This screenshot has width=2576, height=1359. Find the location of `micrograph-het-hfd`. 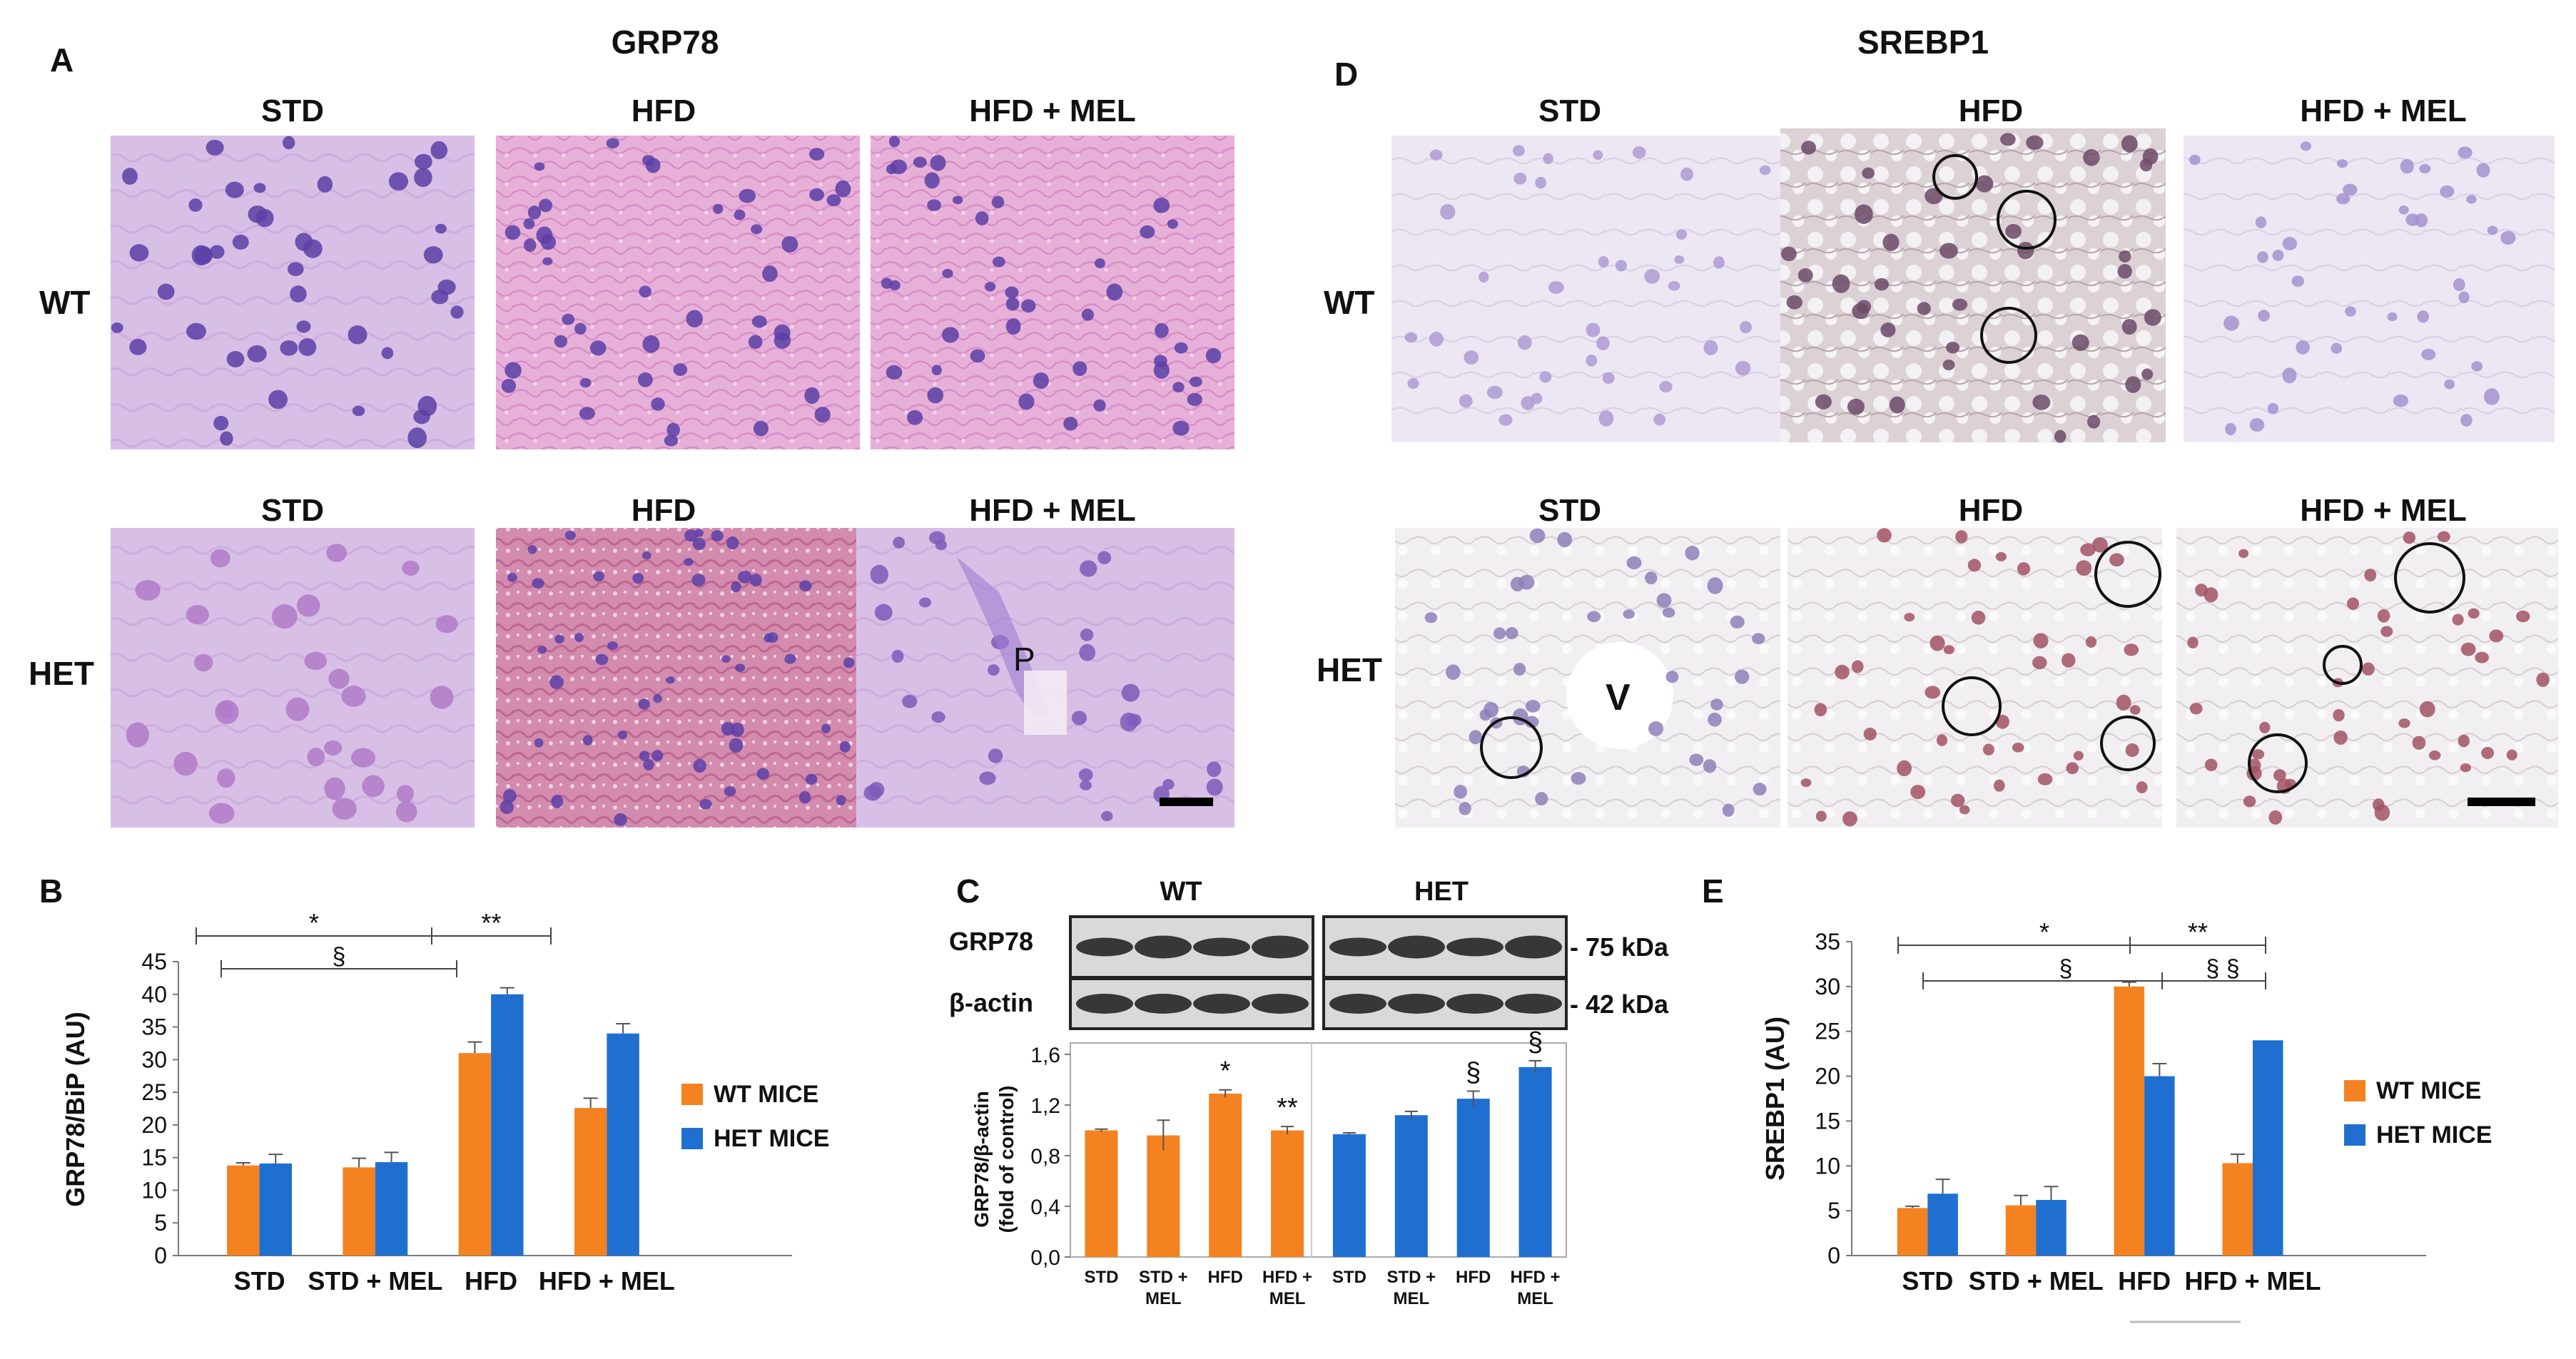

micrograph-het-hfd is located at coordinates (678, 678).